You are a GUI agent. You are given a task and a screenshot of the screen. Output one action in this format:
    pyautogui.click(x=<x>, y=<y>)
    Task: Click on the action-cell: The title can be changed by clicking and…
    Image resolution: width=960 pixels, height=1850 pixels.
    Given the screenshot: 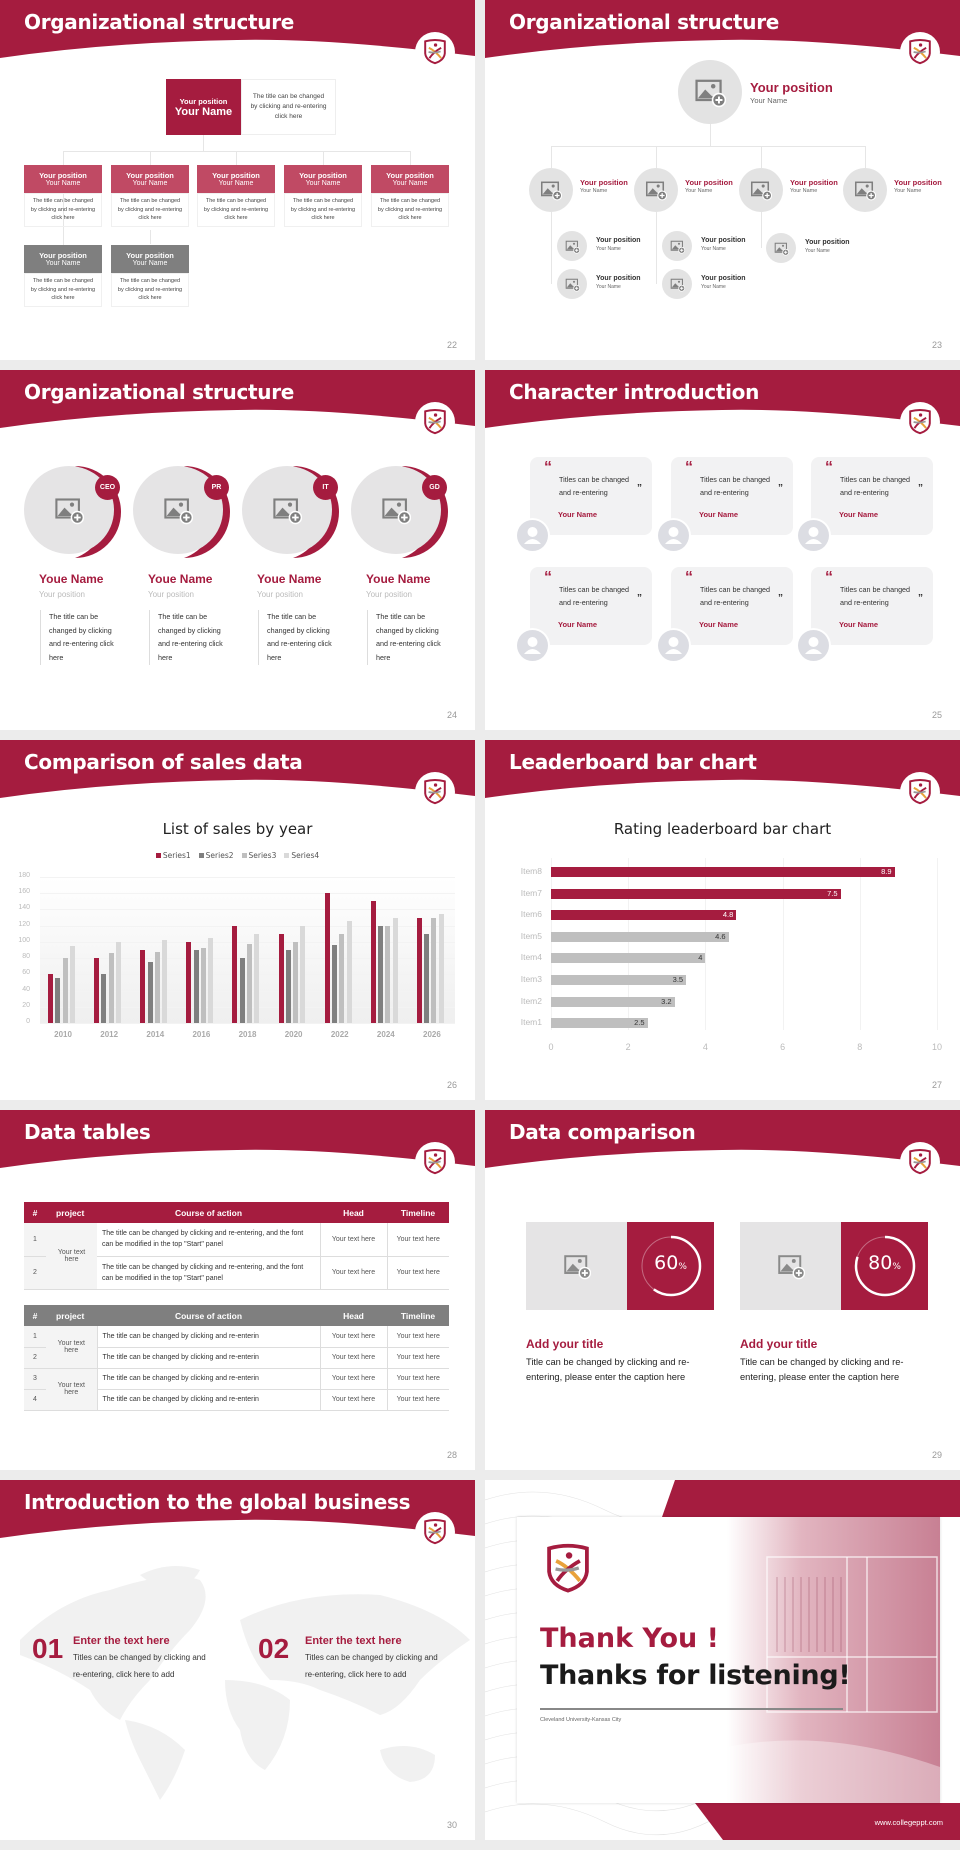 What is the action you would take?
    pyautogui.click(x=208, y=1400)
    